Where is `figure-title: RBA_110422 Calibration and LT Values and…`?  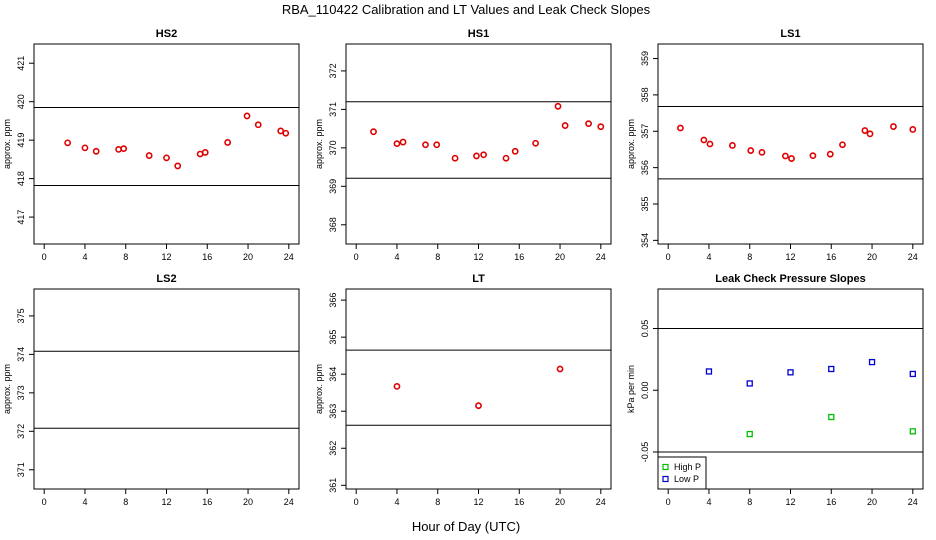
figure-title: RBA_110422 Calibration and LT Values and… is located at coordinates (466, 9).